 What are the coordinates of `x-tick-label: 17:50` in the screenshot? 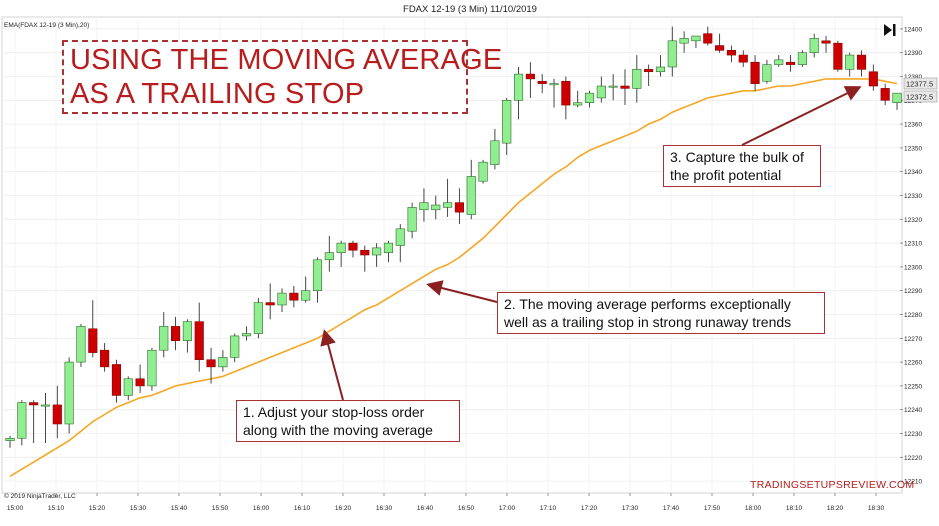 It's located at (712, 508).